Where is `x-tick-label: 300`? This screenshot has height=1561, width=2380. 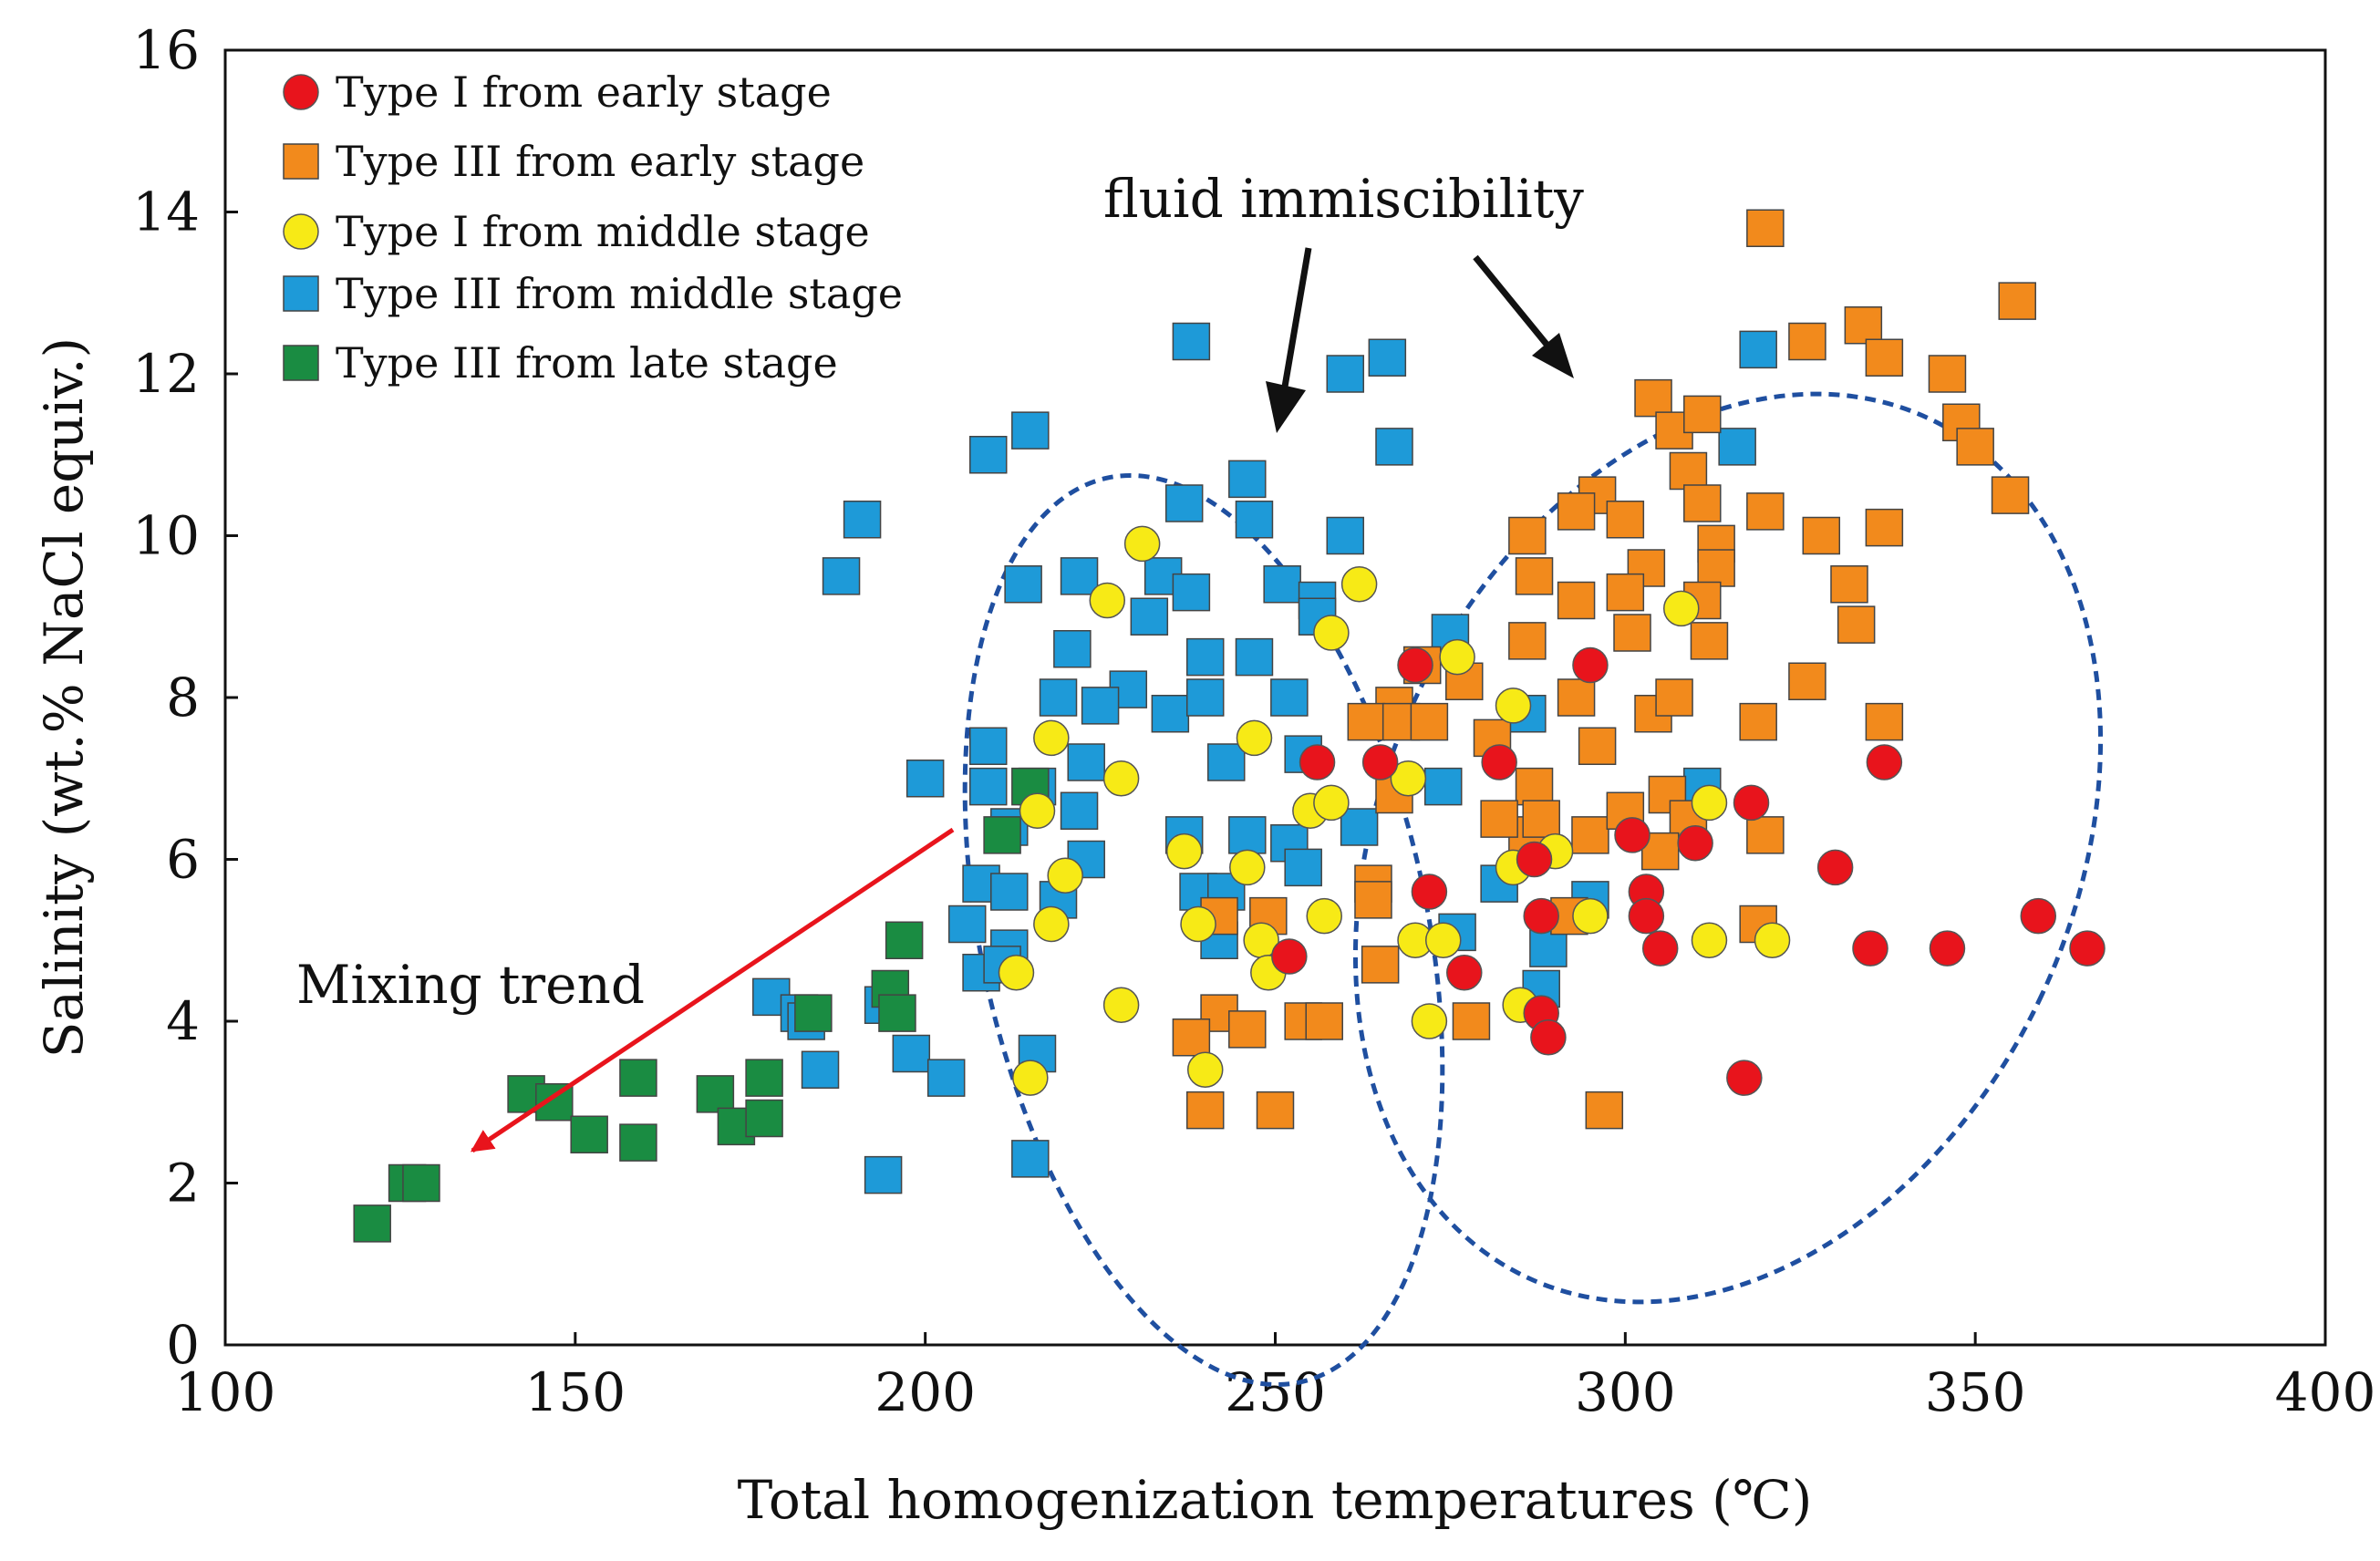 x-tick-label: 300 is located at coordinates (1626, 1392).